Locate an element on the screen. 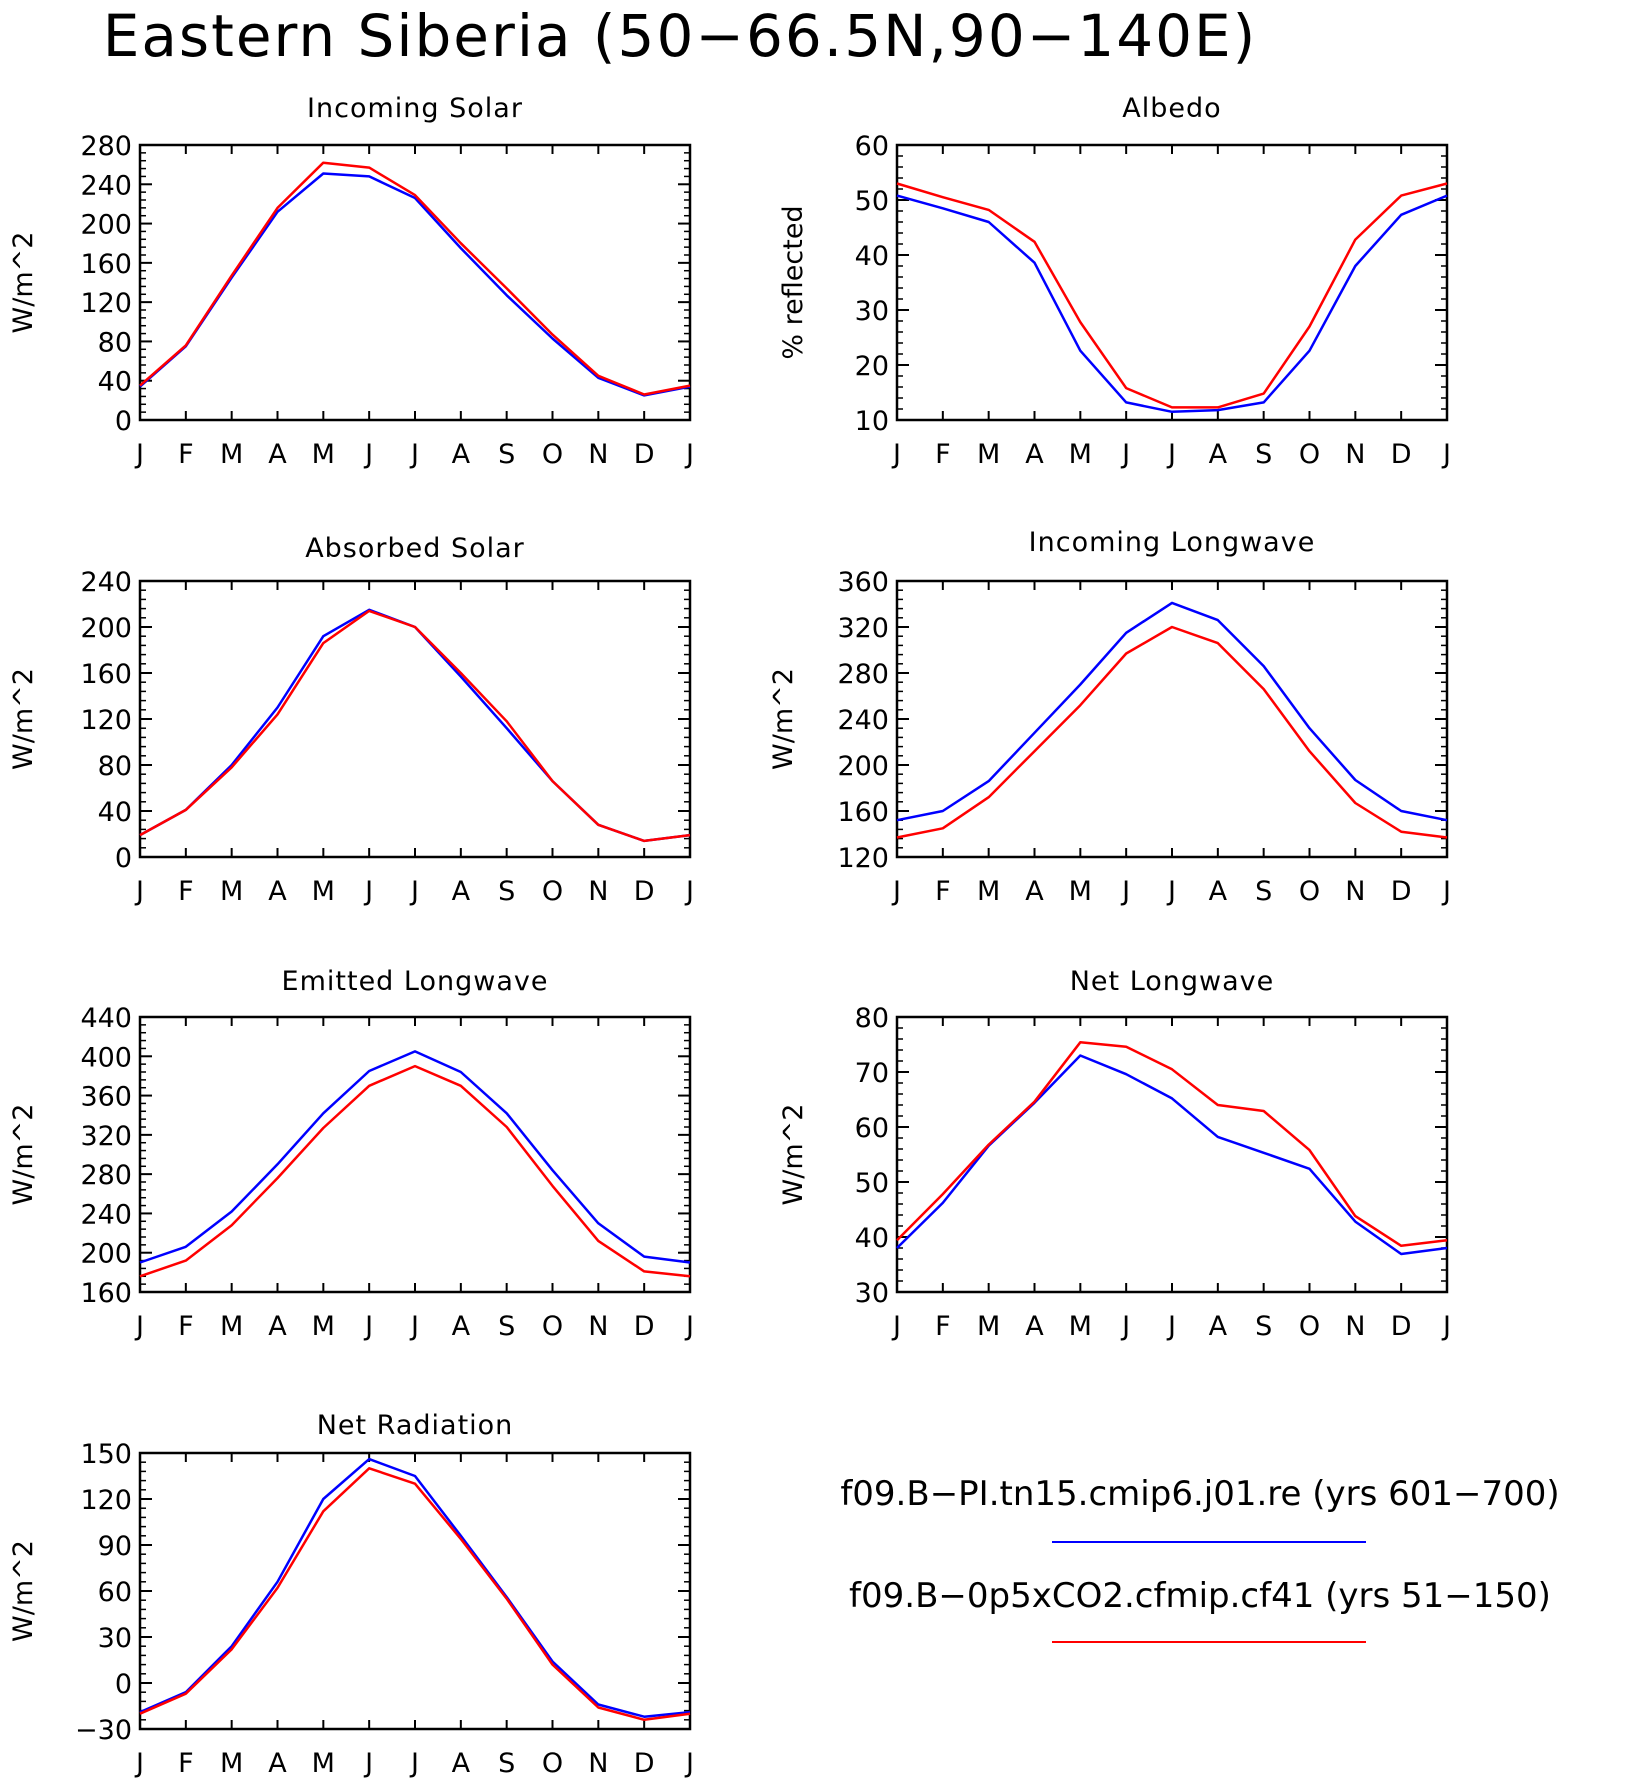 This screenshot has height=1783, width=1650. y-axis-label: % reflected is located at coordinates (793, 282).